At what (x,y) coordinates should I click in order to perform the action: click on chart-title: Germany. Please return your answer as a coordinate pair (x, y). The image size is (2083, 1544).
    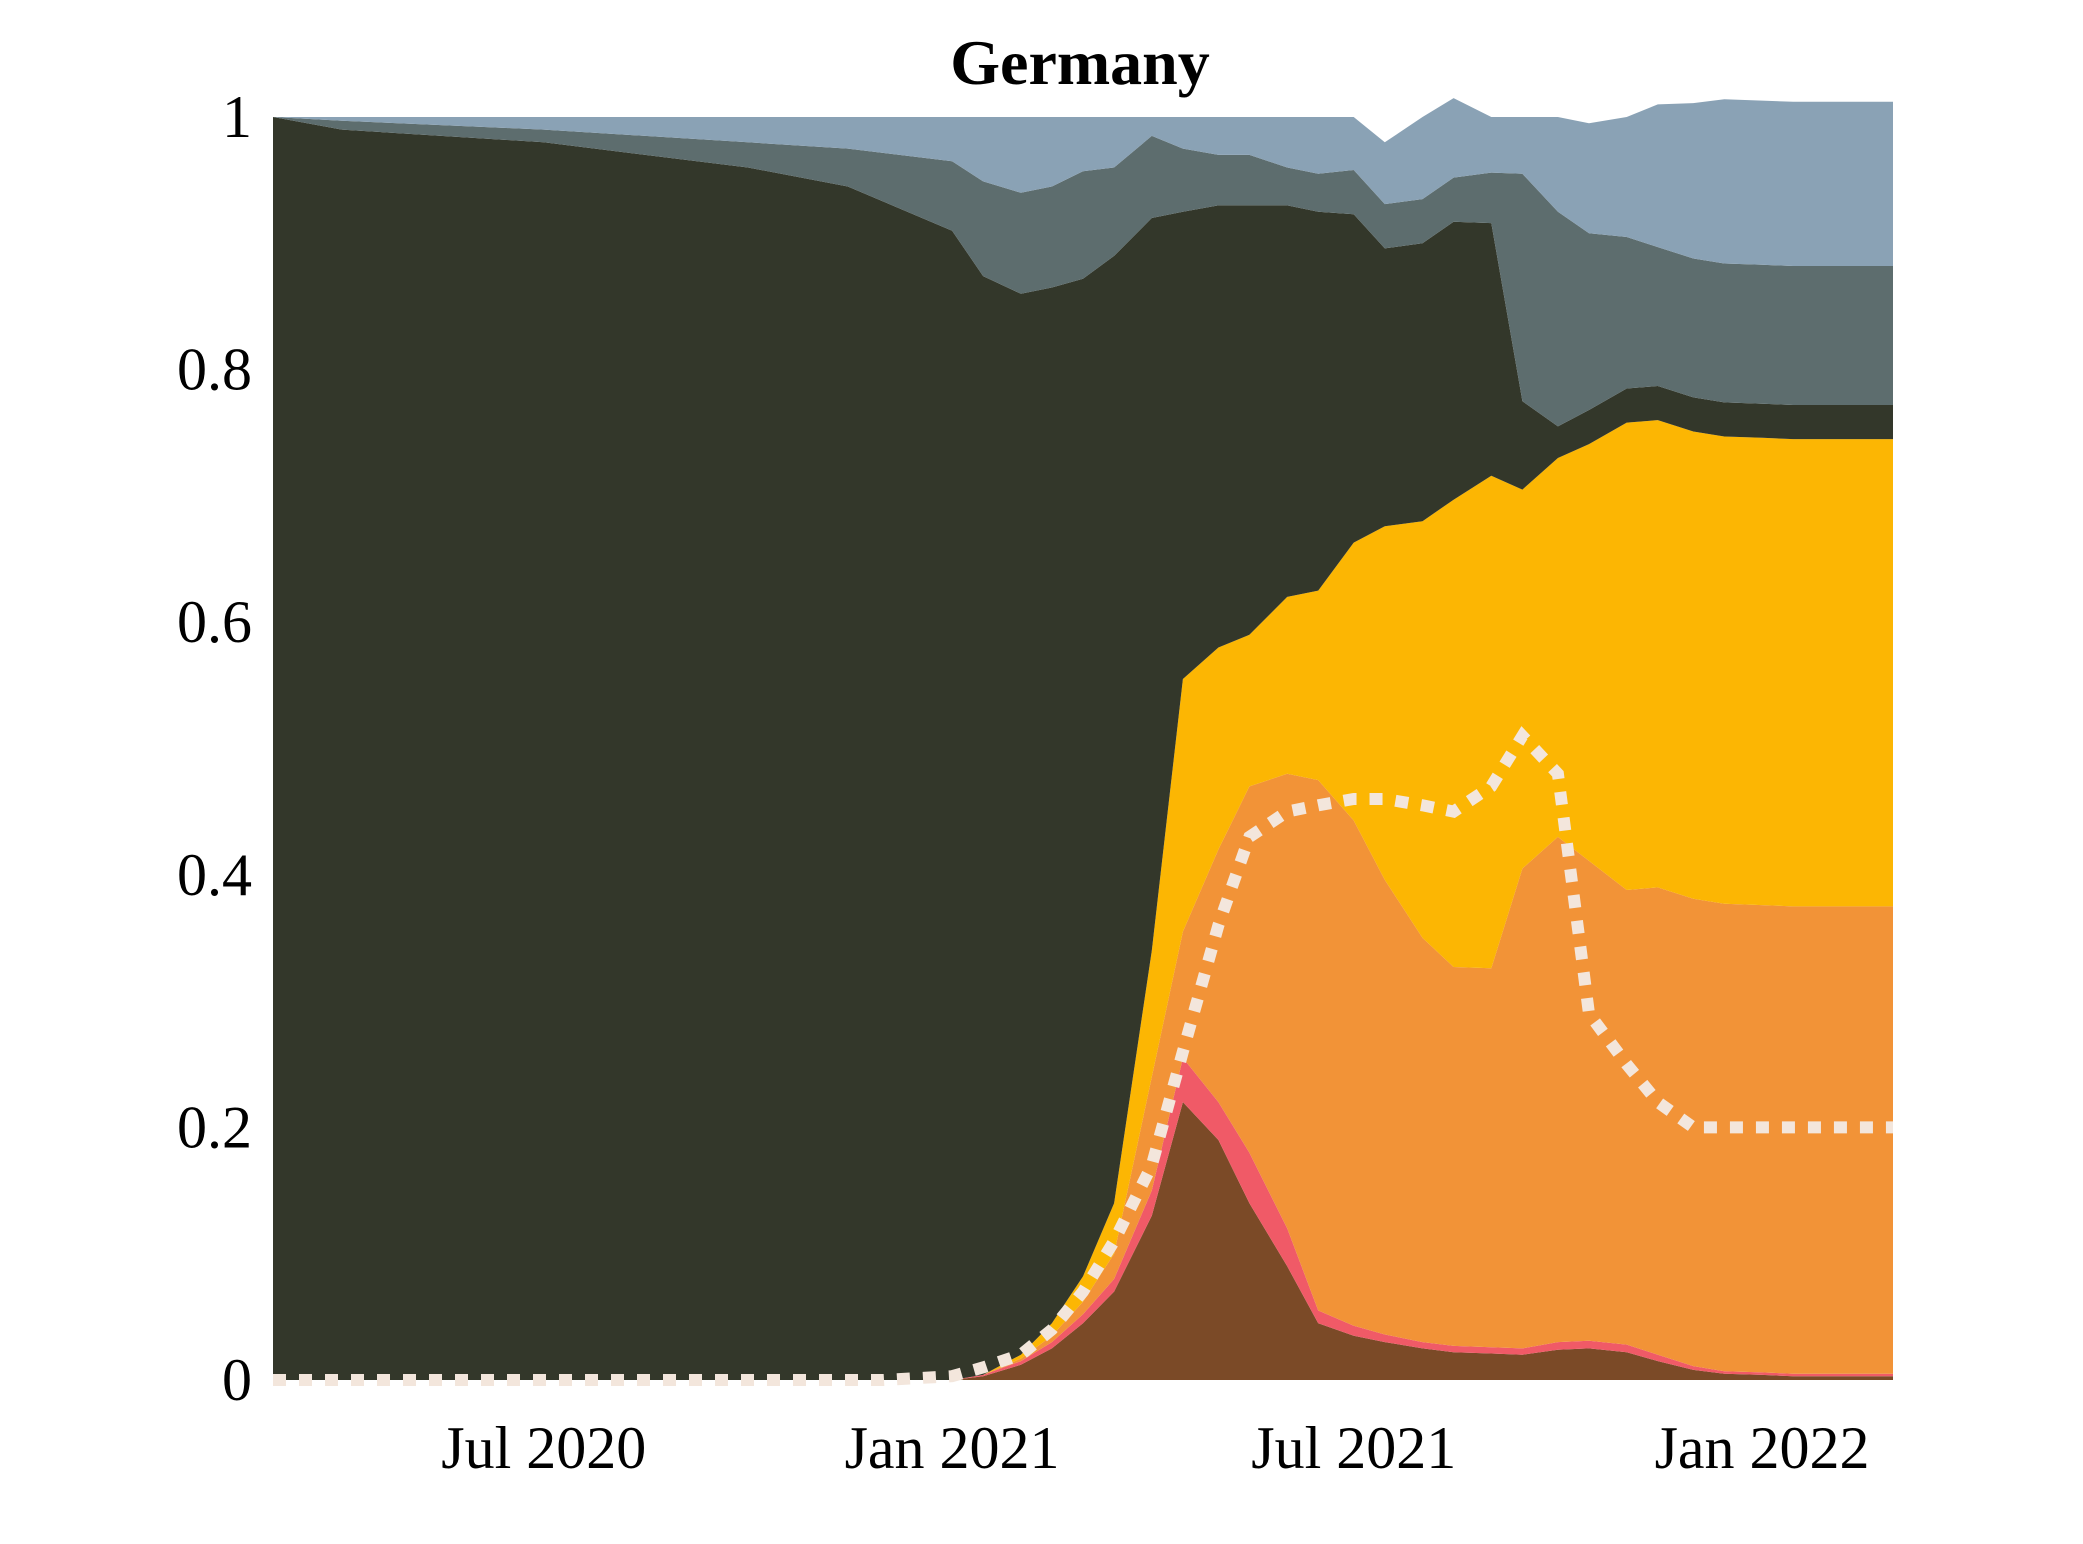
    Looking at the image, I should click on (1080, 62).